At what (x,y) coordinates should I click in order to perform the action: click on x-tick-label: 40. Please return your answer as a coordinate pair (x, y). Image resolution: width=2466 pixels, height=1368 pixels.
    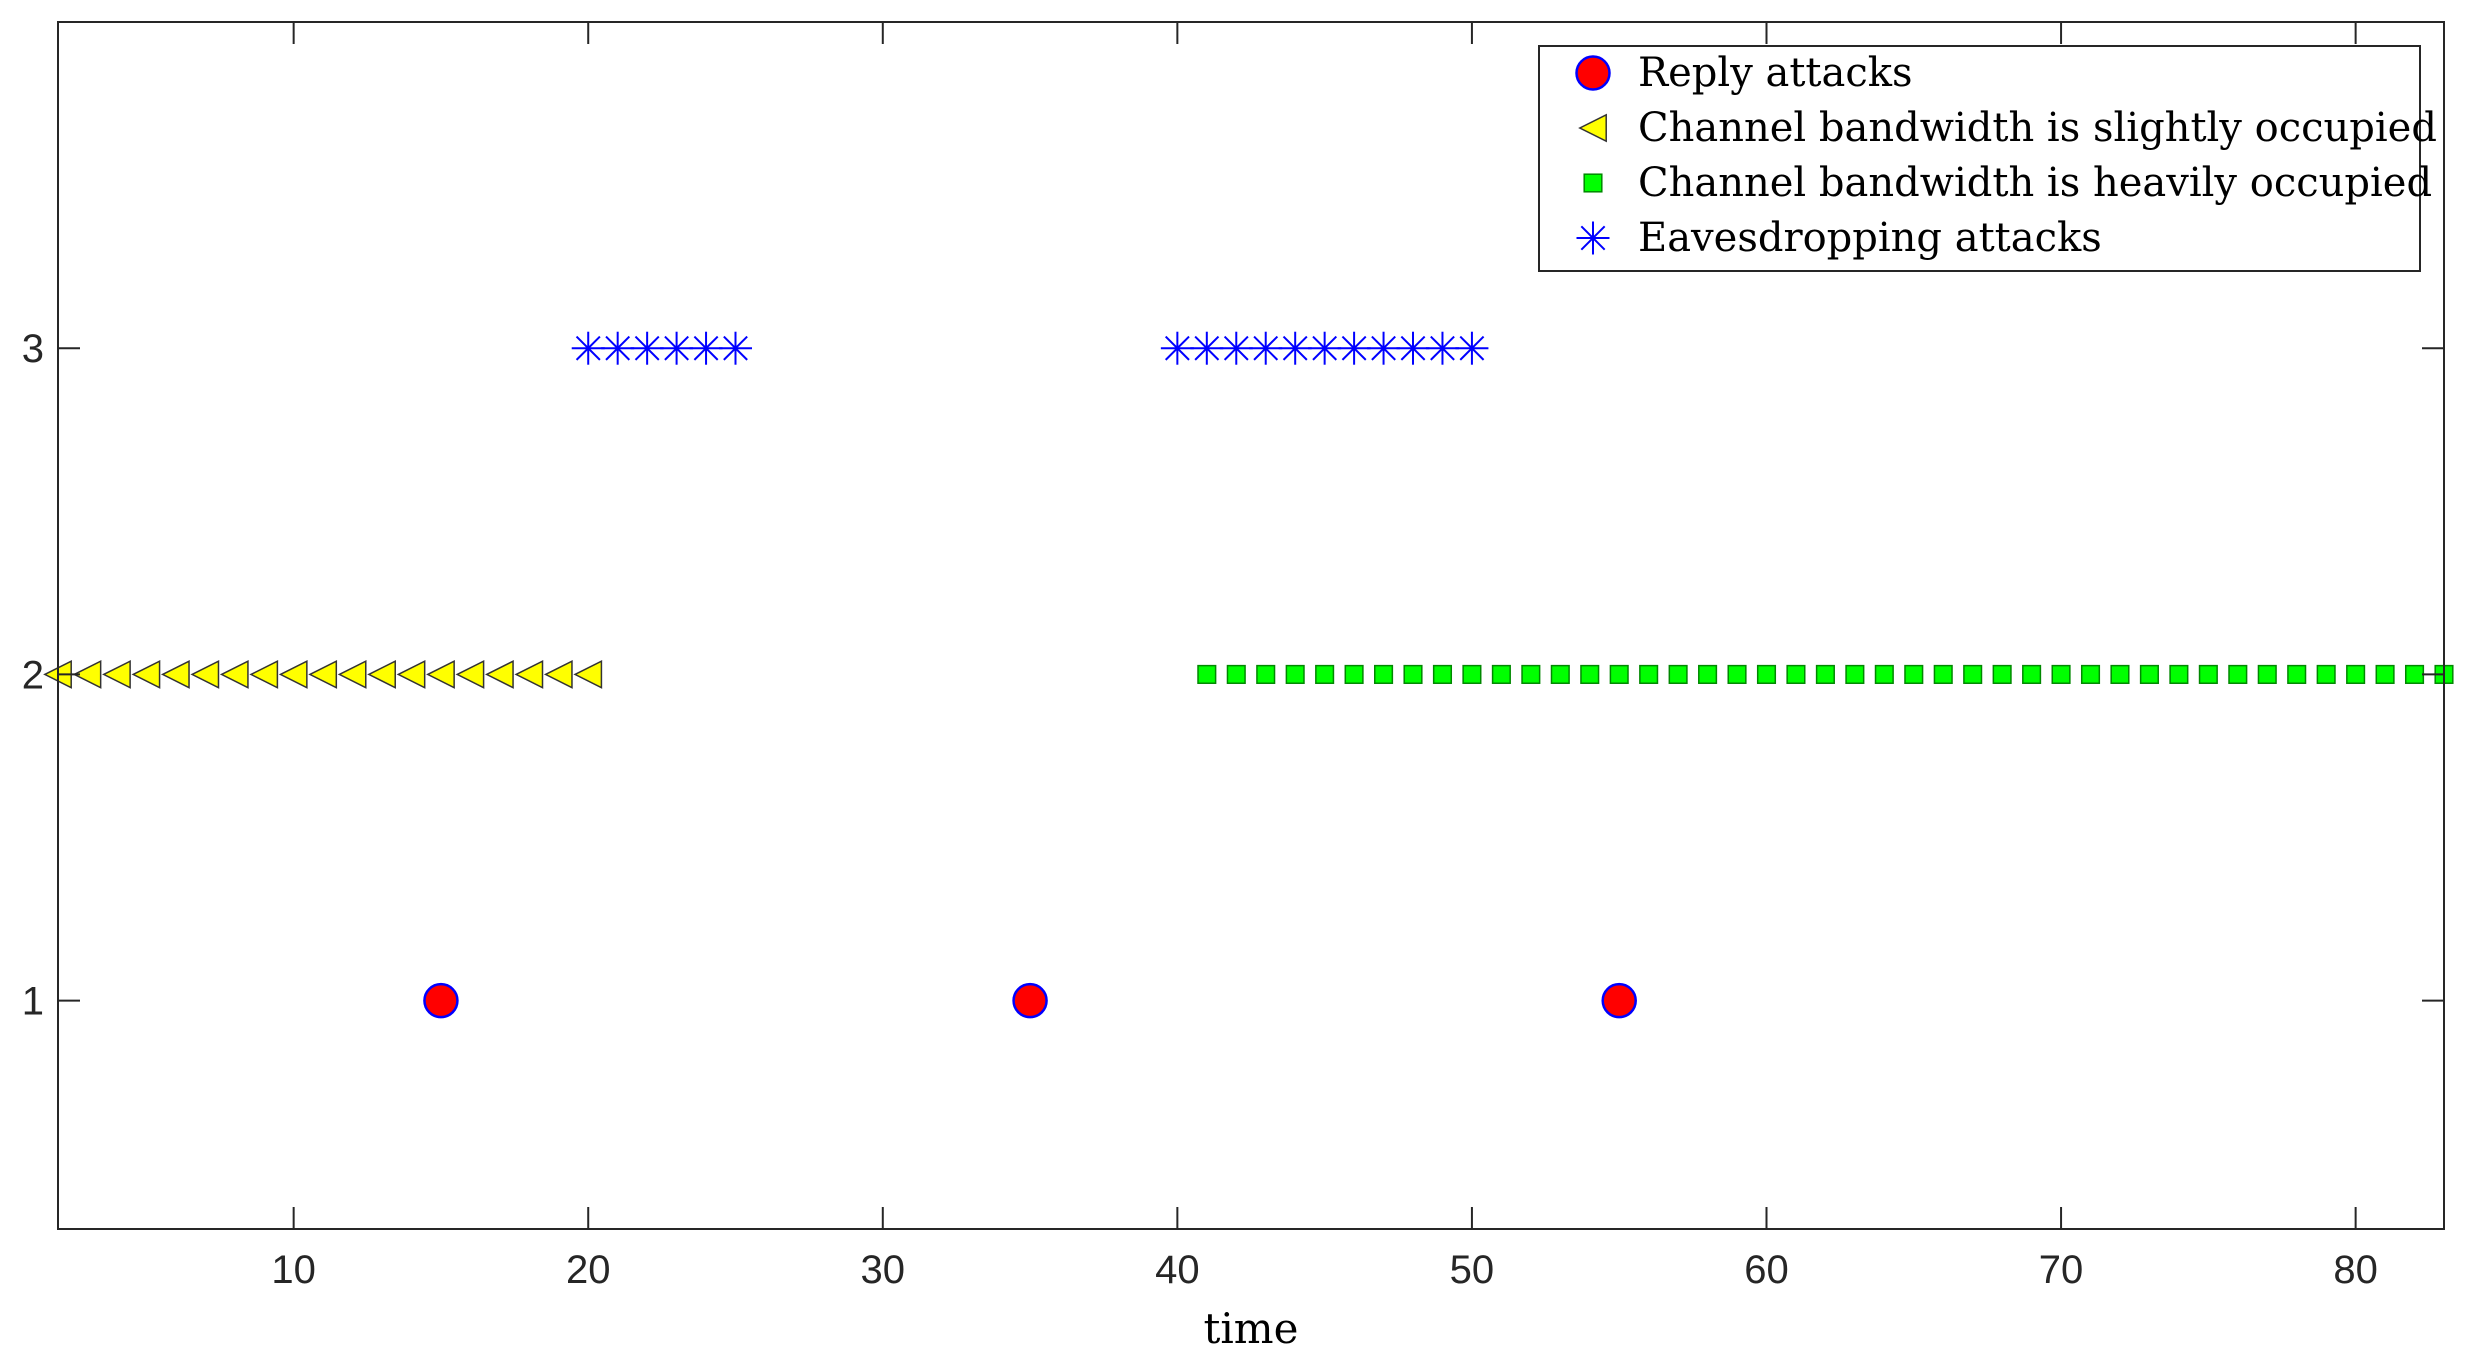
    Looking at the image, I should click on (1177, 1270).